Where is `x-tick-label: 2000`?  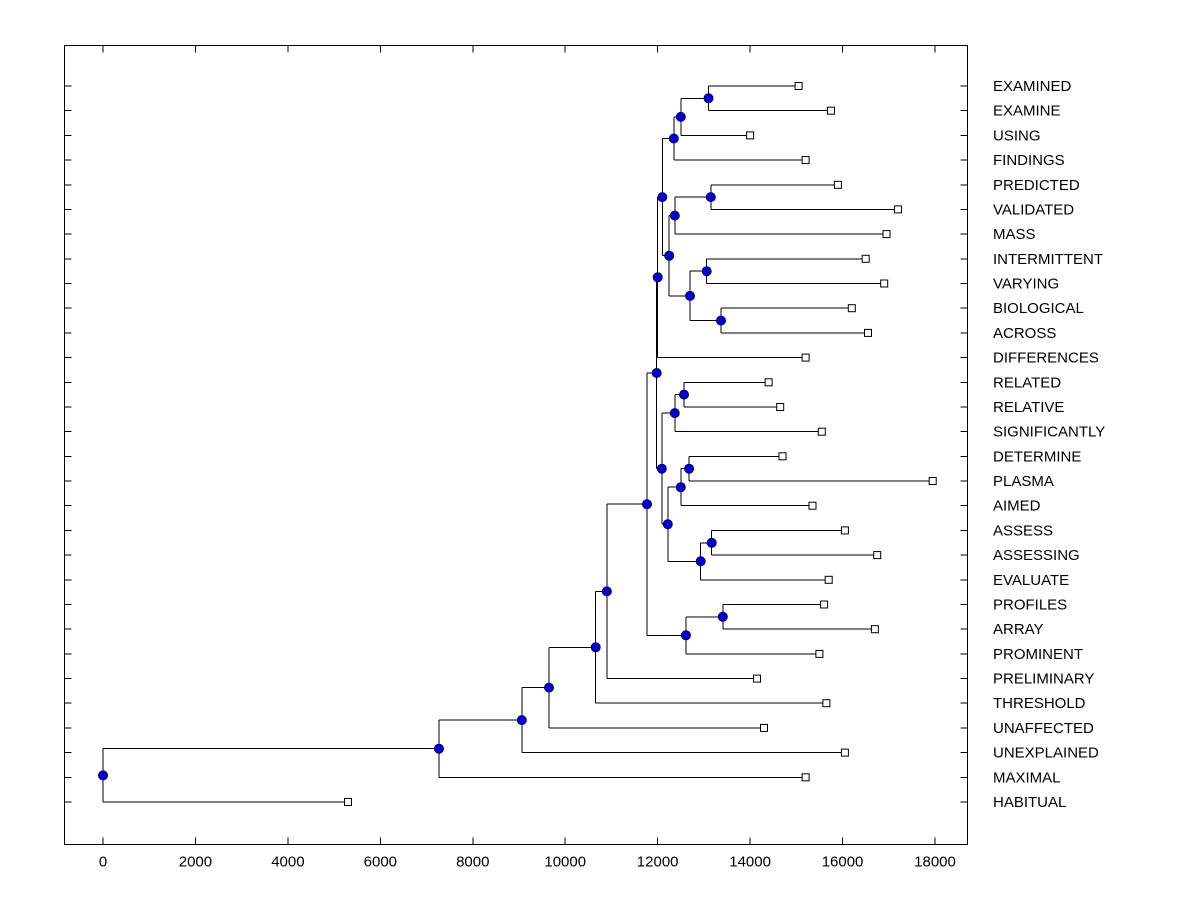 x-tick-label: 2000 is located at coordinates (195, 862).